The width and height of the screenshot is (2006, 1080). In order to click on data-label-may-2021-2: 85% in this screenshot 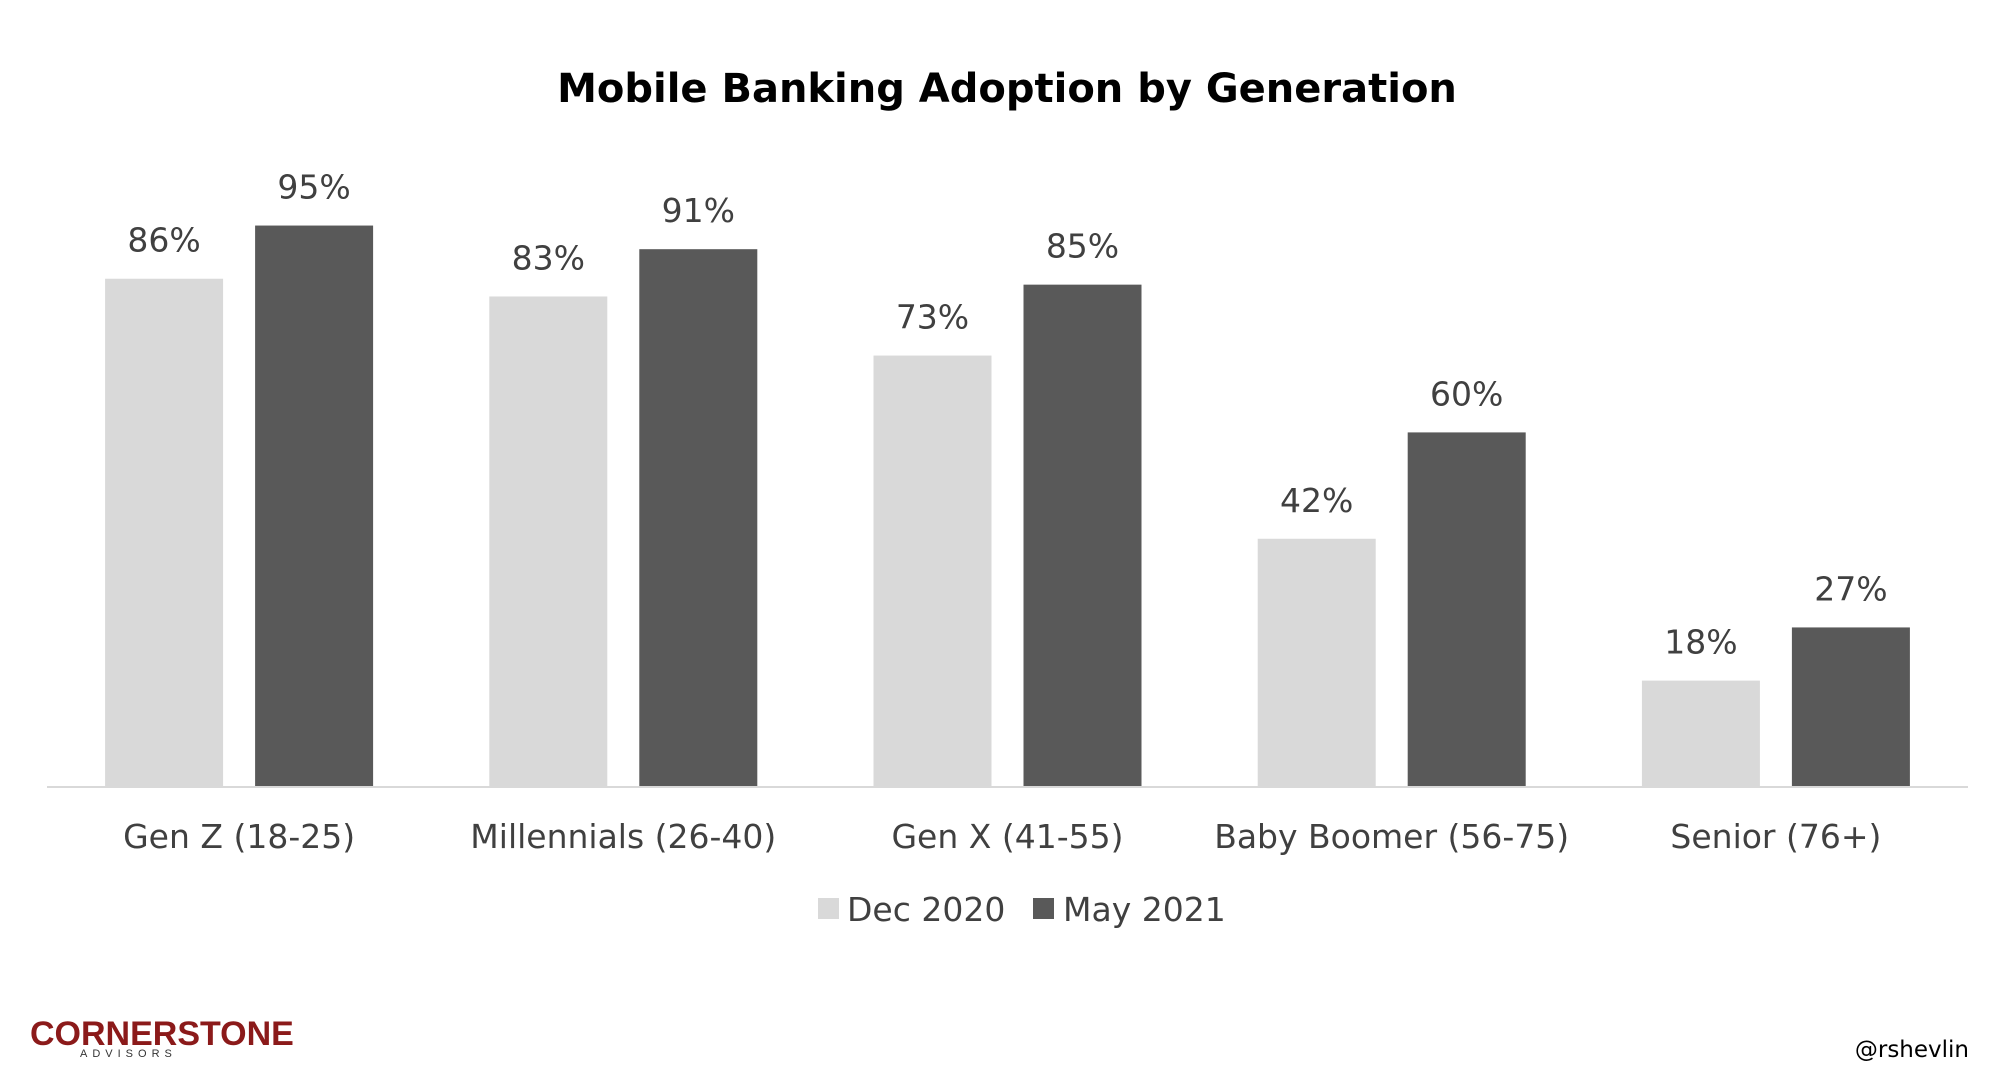, I will do `click(1082, 246)`.